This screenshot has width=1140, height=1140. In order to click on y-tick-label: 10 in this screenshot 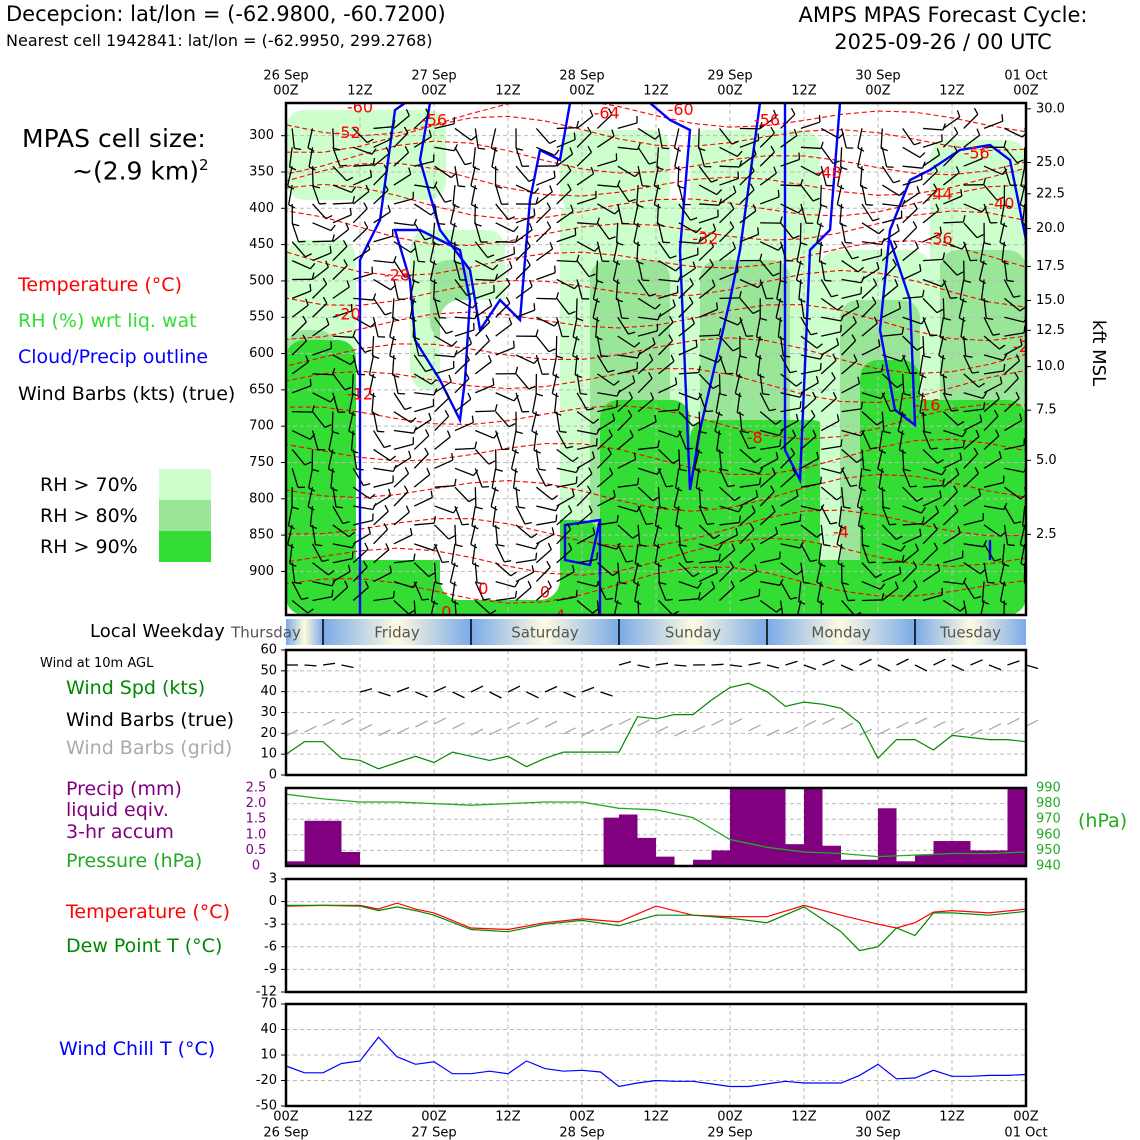, I will do `click(268, 1055)`.